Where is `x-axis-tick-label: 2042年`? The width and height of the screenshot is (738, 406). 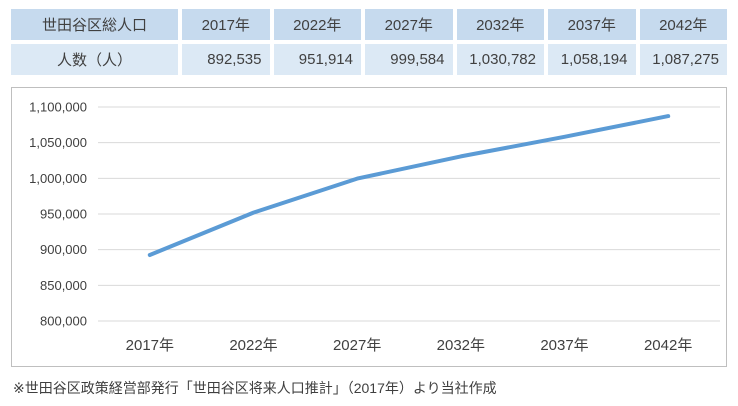 x-axis-tick-label: 2042年 is located at coordinates (668, 345).